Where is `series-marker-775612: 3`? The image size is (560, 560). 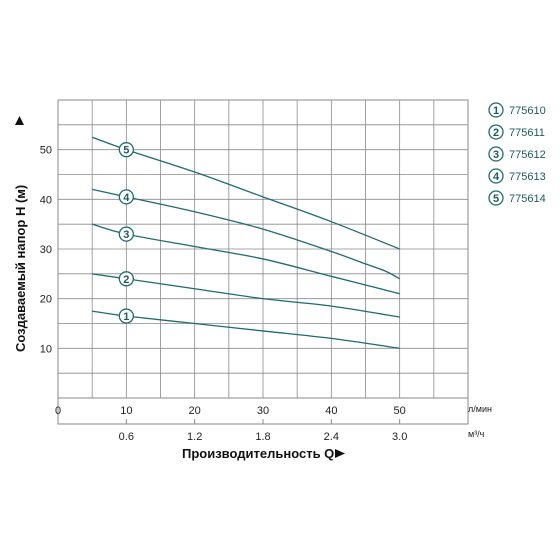
series-marker-775612: 3 is located at coordinates (126, 234).